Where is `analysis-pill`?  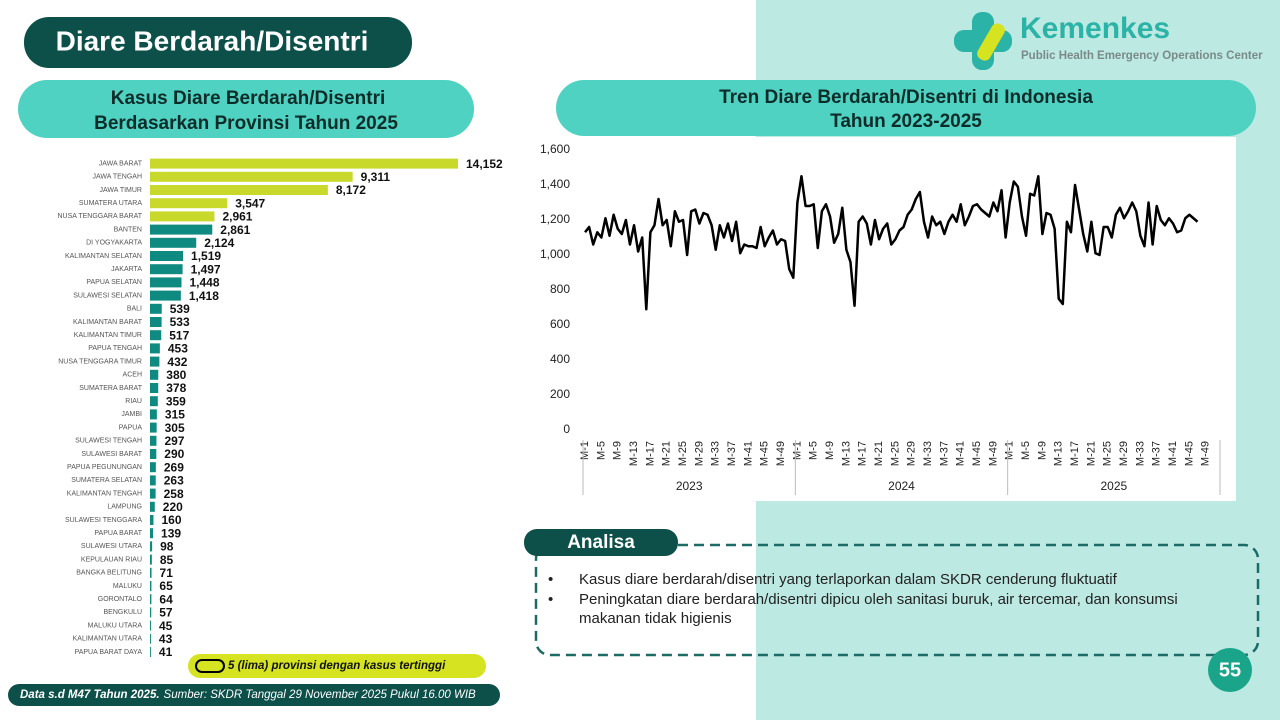 analysis-pill is located at coordinates (601, 542).